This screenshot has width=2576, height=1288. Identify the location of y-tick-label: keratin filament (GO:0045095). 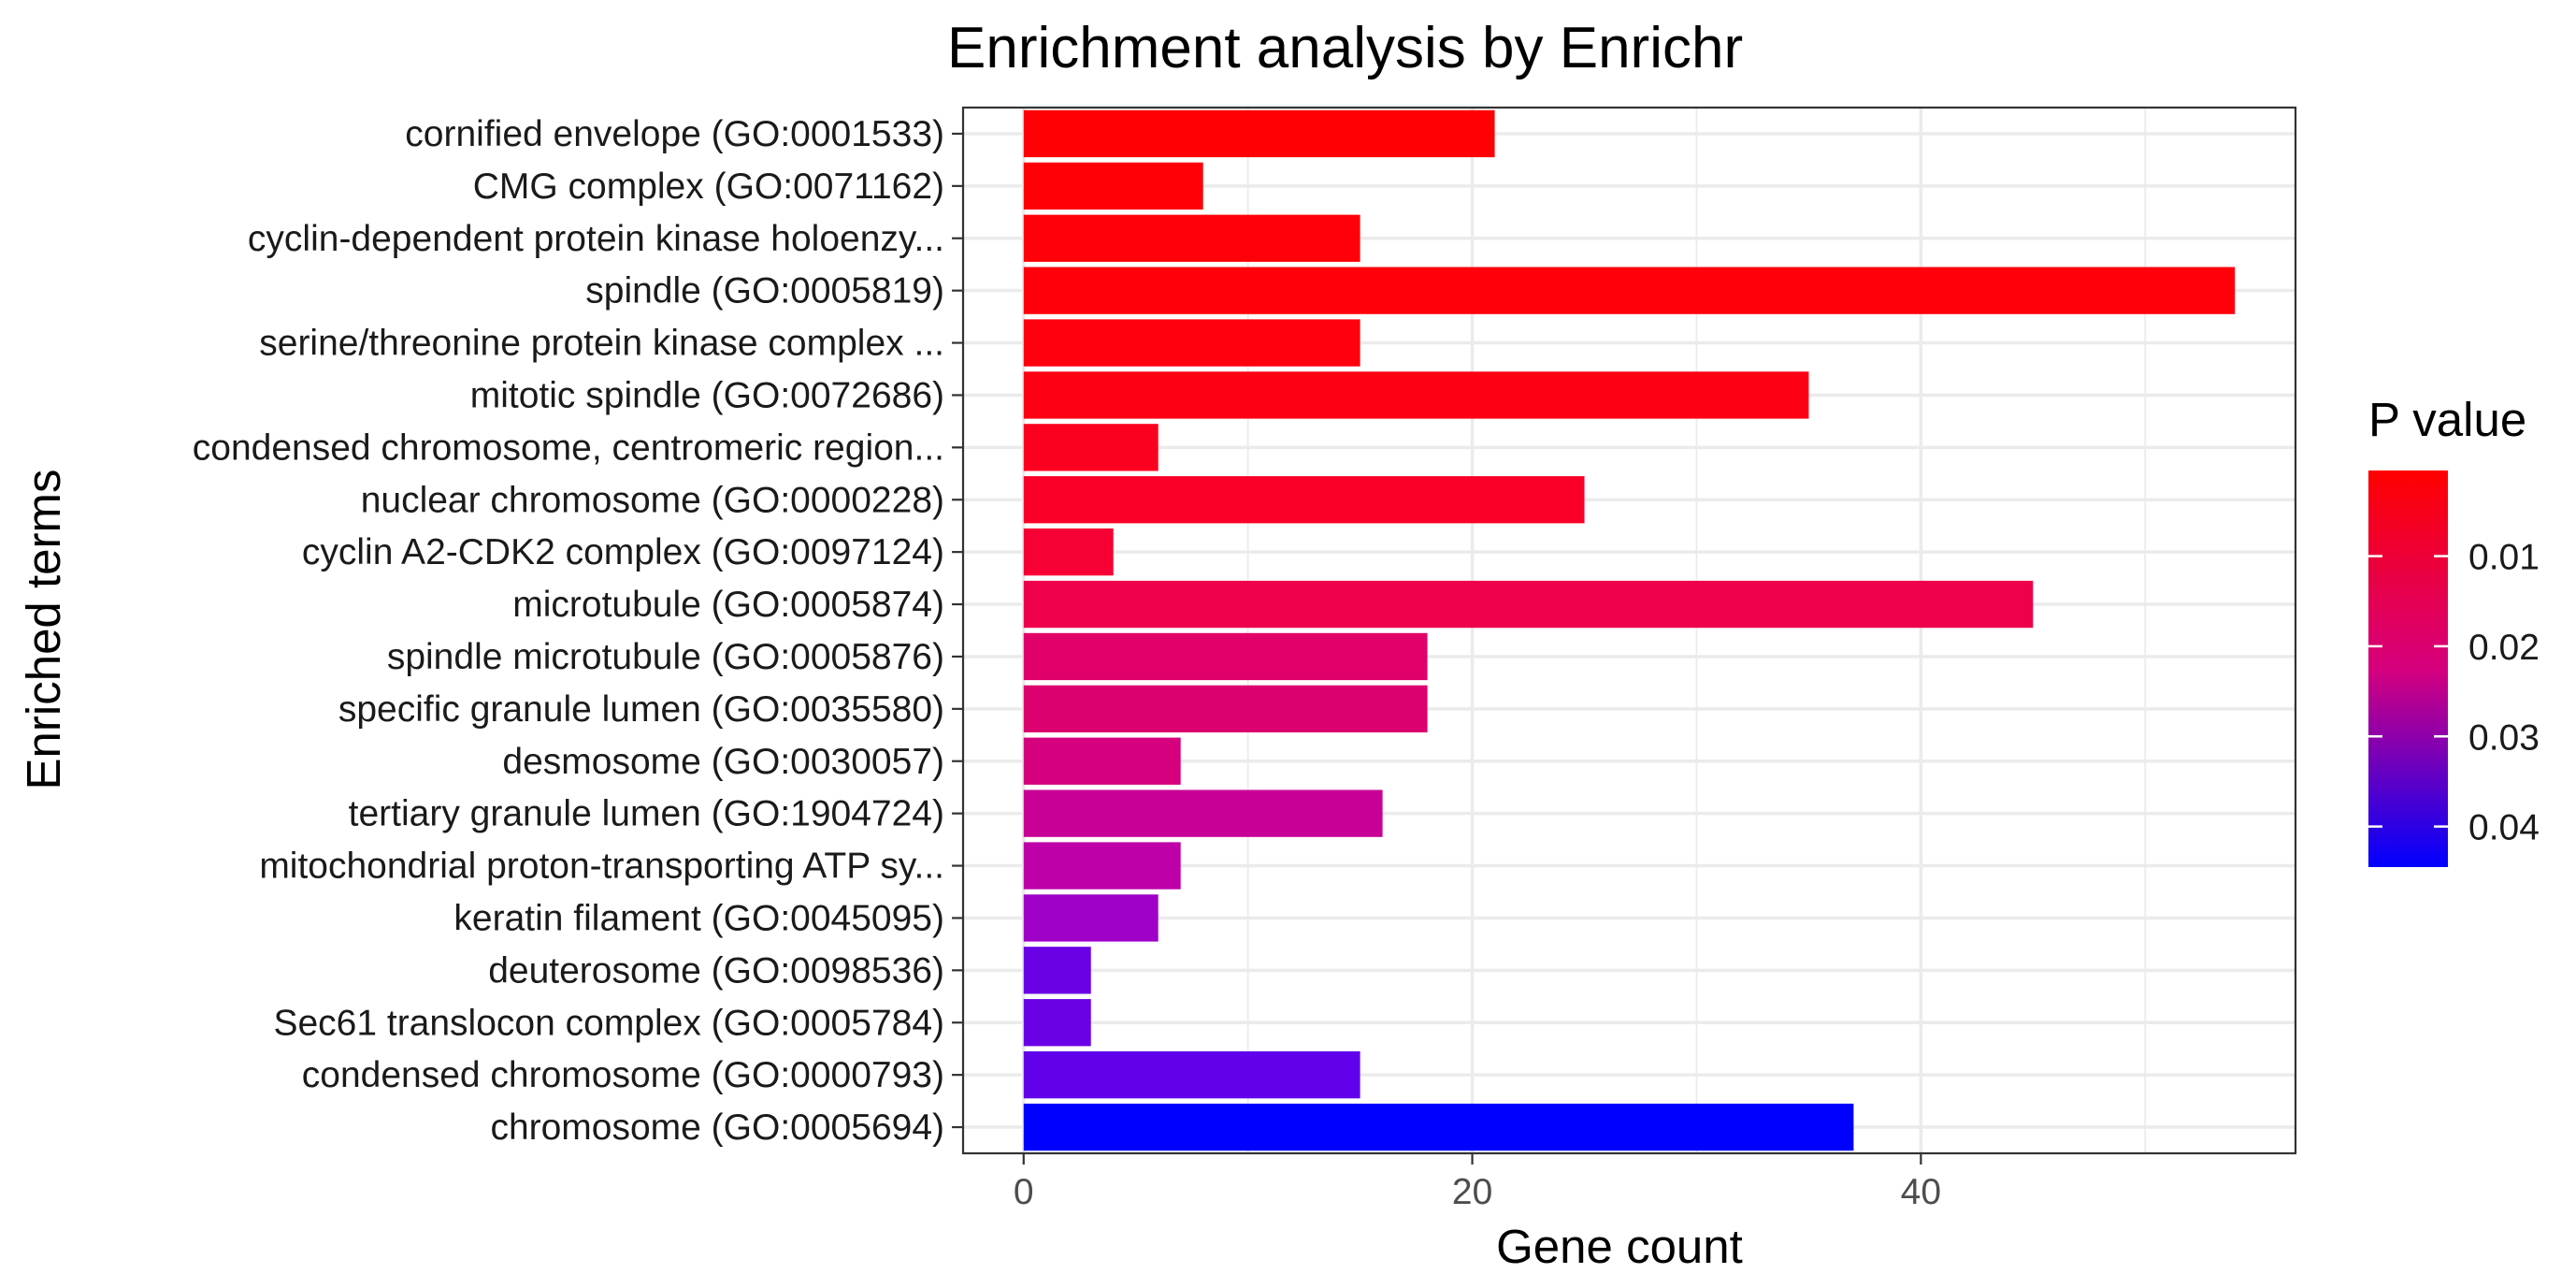
(699, 918).